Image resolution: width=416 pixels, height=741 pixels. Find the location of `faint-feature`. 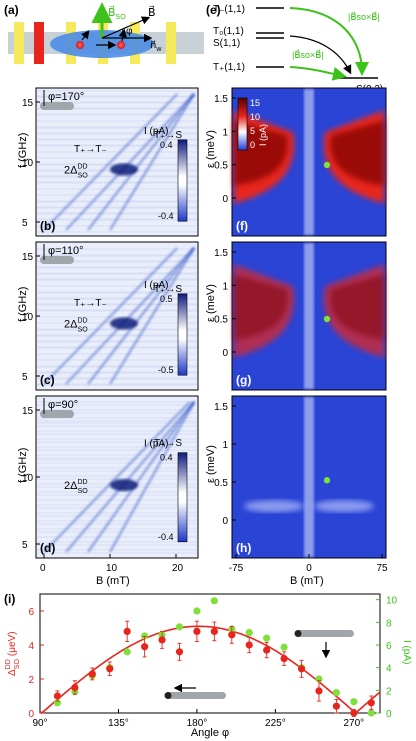

faint-feature is located at coordinates (274, 506).